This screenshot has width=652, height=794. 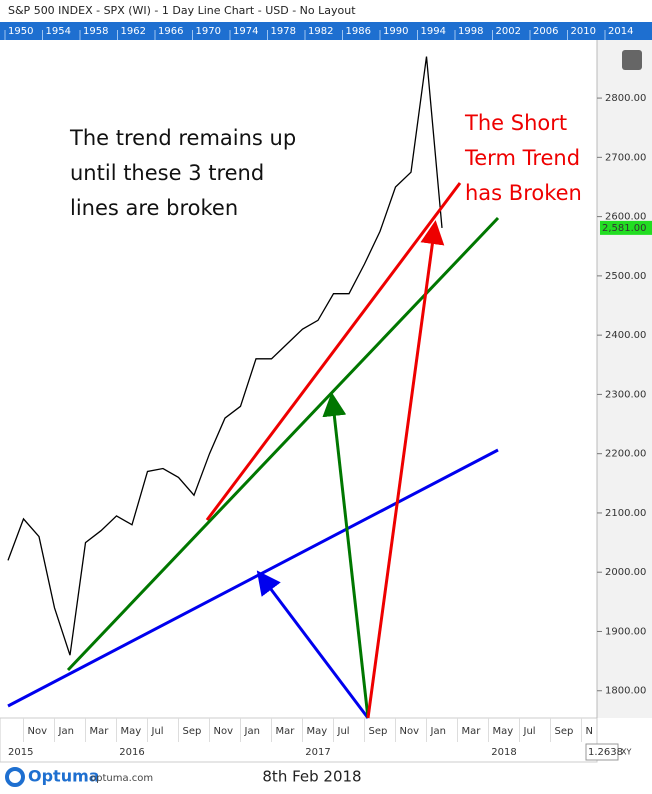 What do you see at coordinates (167, 173) in the screenshot?
I see `trend-note: until these 3 trend` at bounding box center [167, 173].